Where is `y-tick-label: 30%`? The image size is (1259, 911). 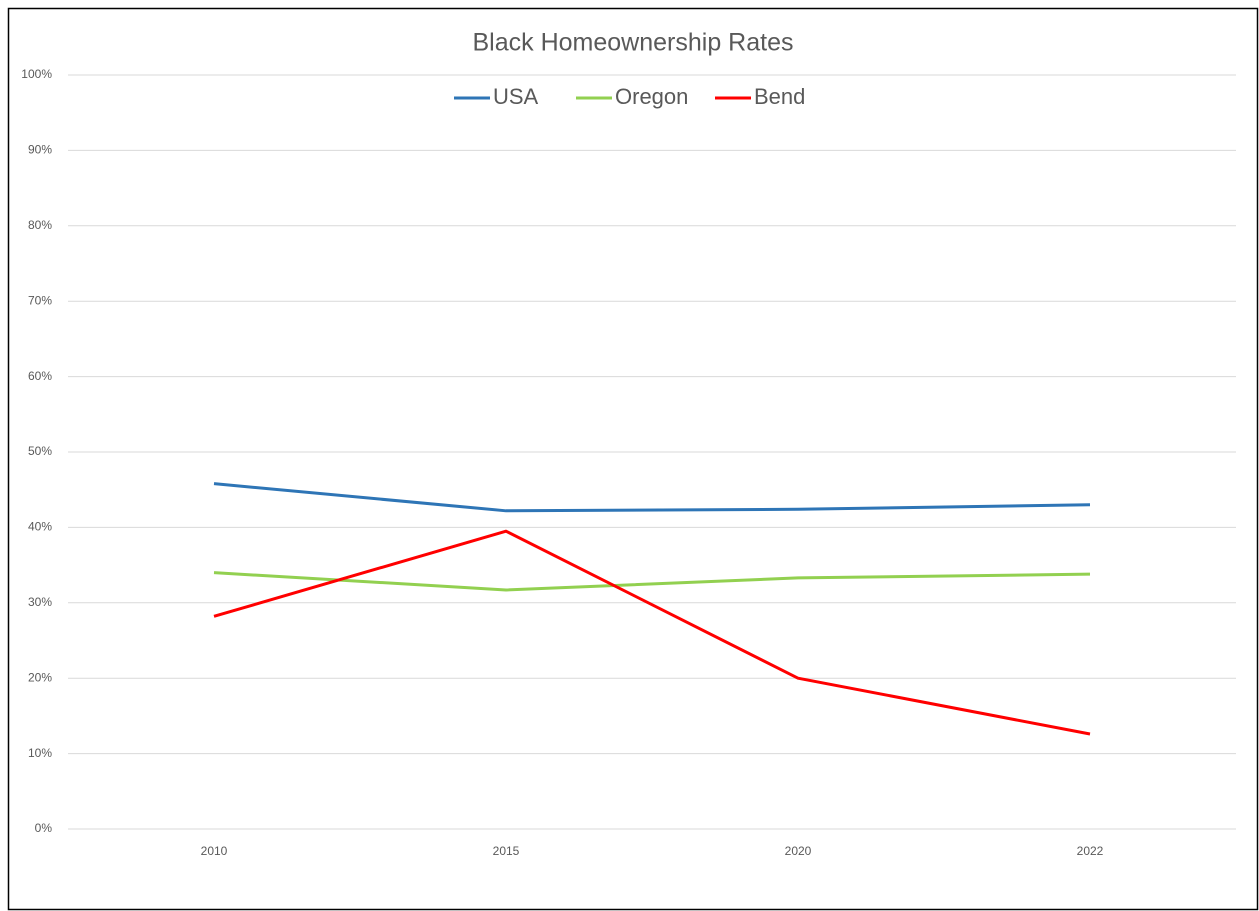
y-tick-label: 30% is located at coordinates (40, 602).